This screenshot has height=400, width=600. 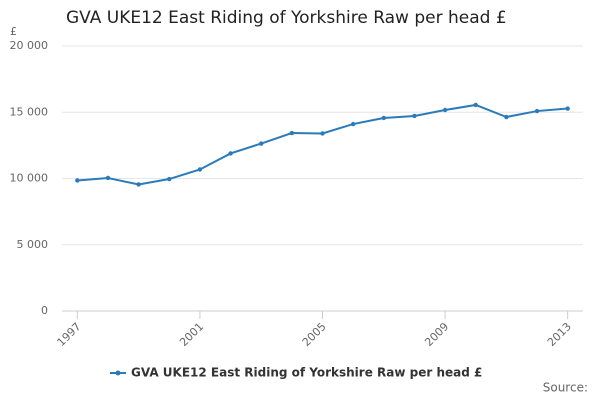 I want to click on y-axis-label: £, so click(x=13, y=31).